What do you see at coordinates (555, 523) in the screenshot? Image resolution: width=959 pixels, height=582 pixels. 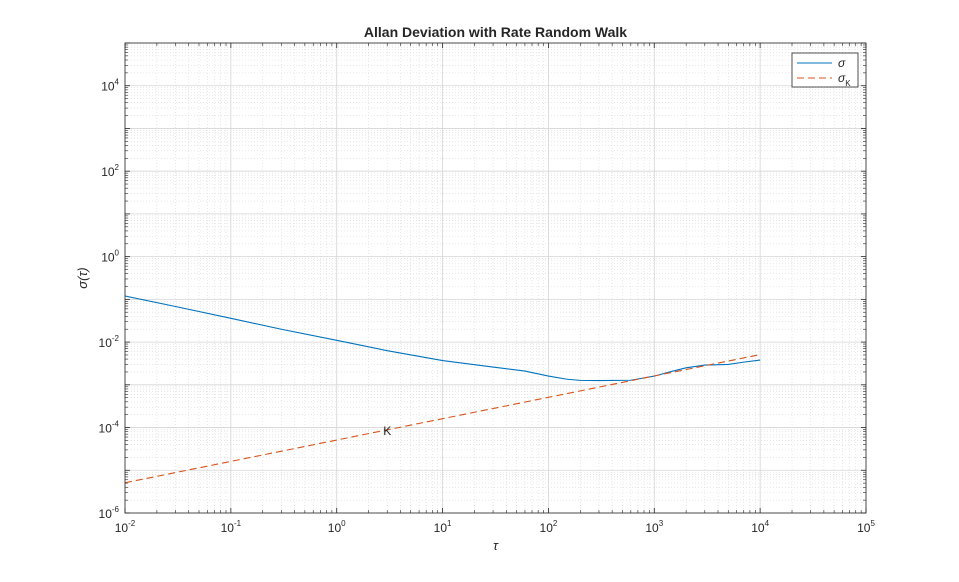 I see `x-tick-exponent: 2` at bounding box center [555, 523].